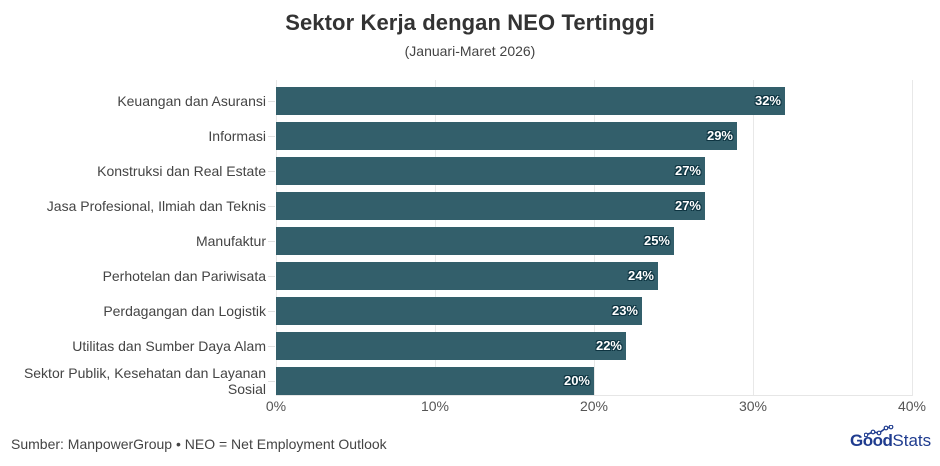  What do you see at coordinates (871, 440) in the screenshot?
I see `logo-good: Good` at bounding box center [871, 440].